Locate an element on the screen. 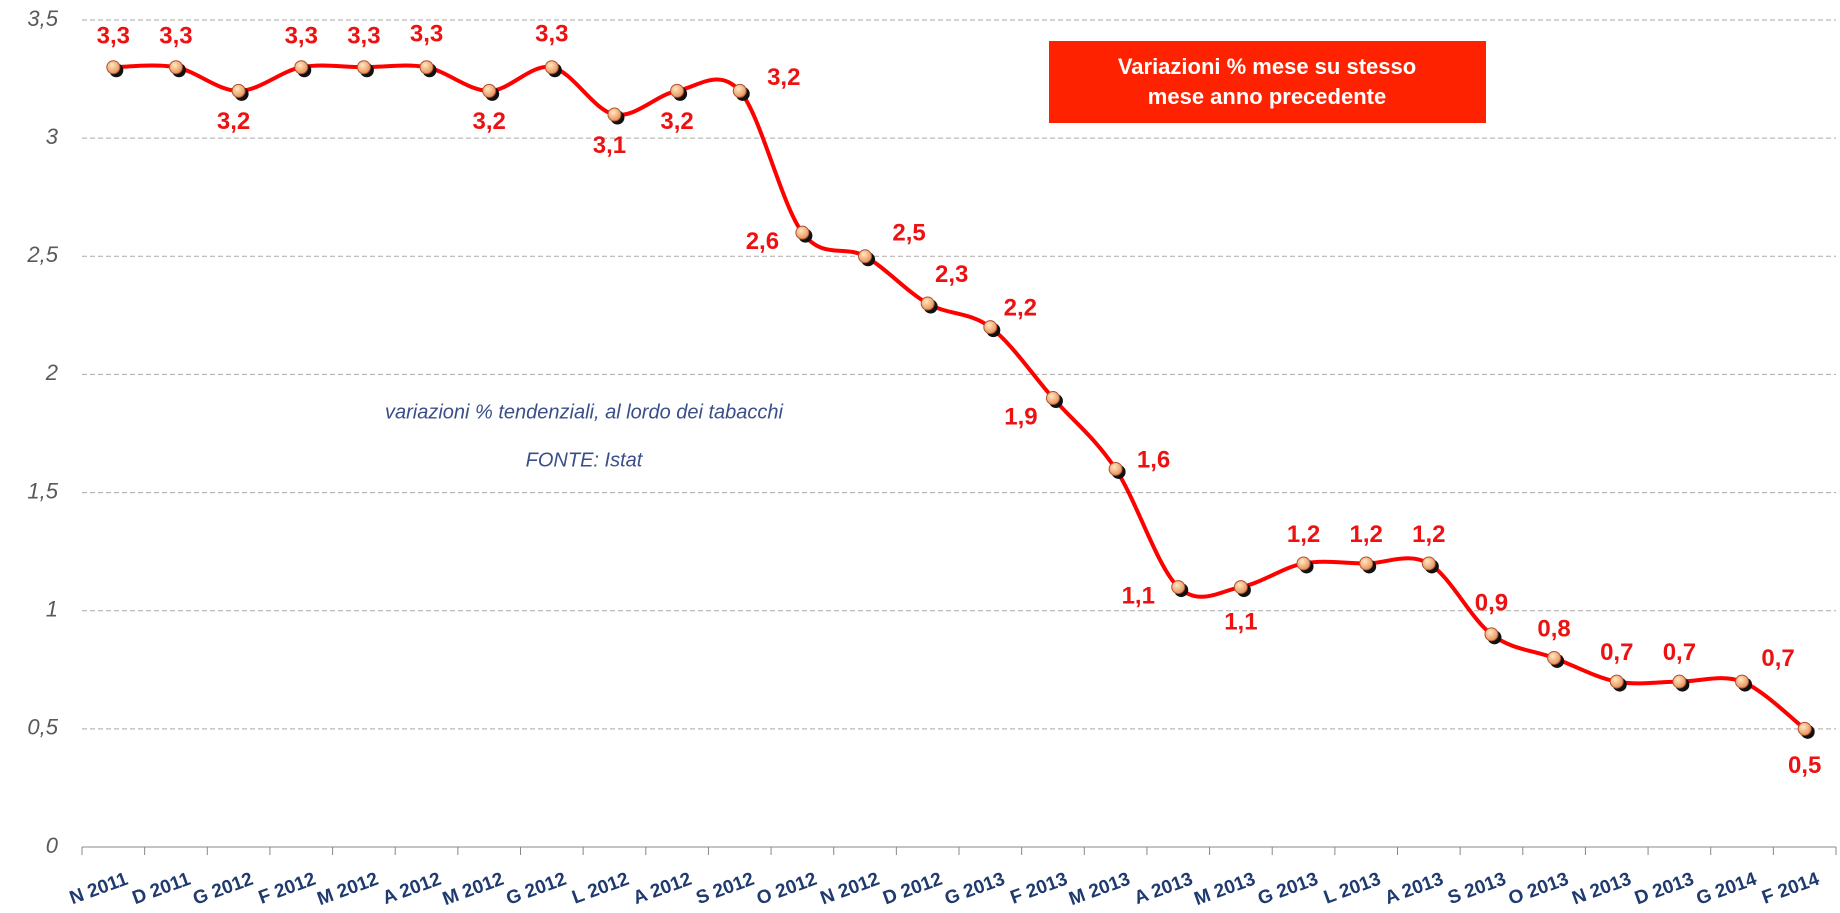  data-label: 0,8 is located at coordinates (1553, 628).